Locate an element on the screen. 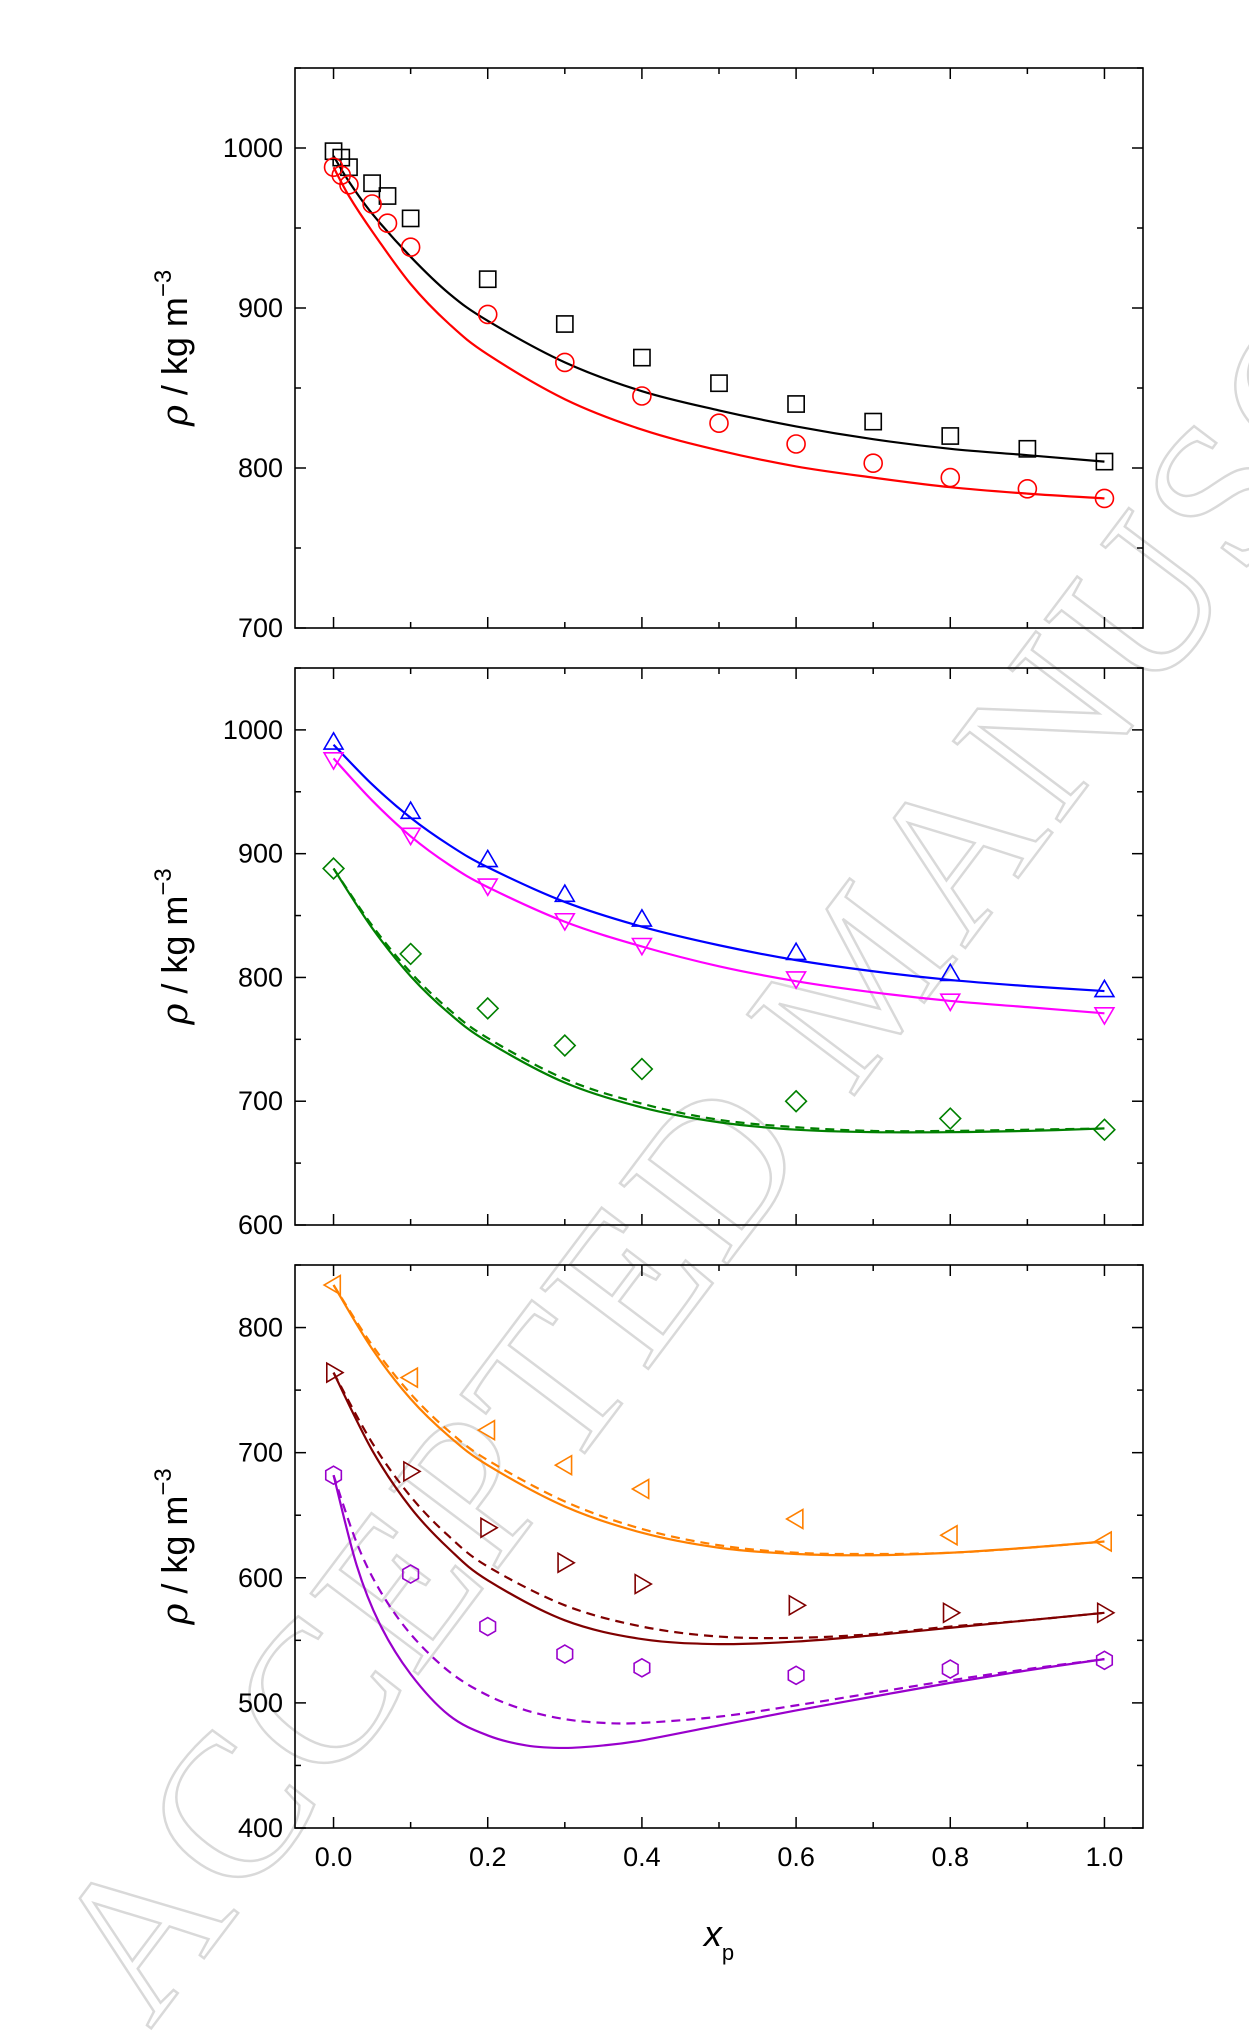  x-tick-label: 0.2 is located at coordinates (488, 1857).